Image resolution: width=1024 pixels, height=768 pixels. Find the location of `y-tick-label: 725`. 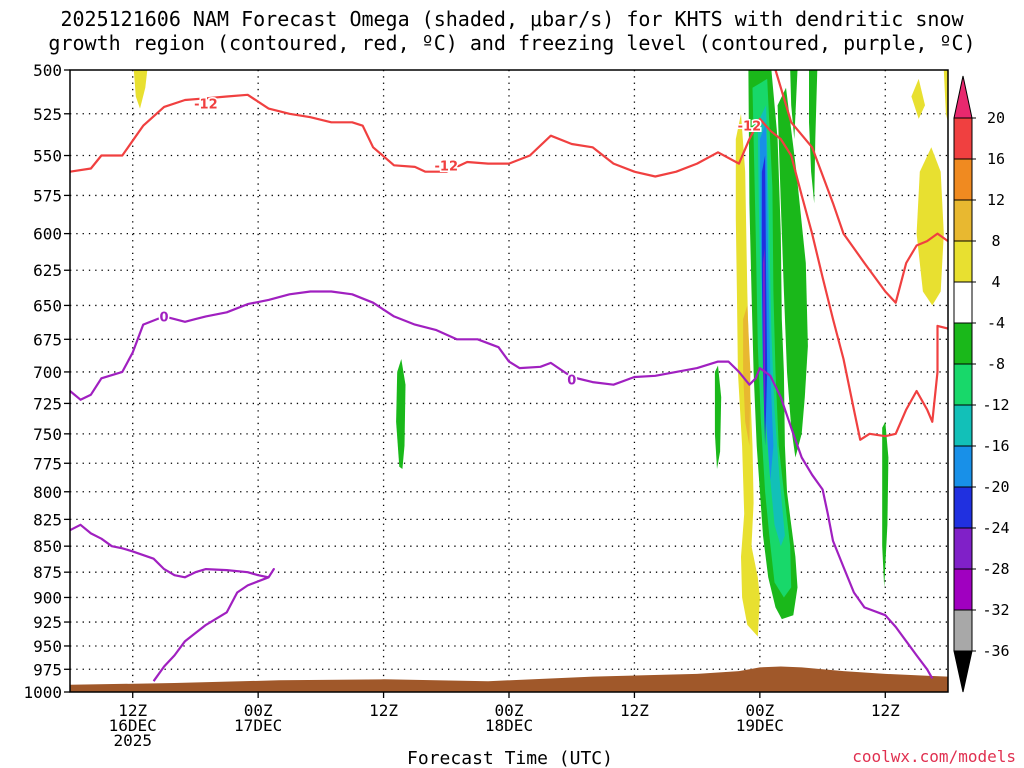

y-tick-label: 725 is located at coordinates (47, 403).